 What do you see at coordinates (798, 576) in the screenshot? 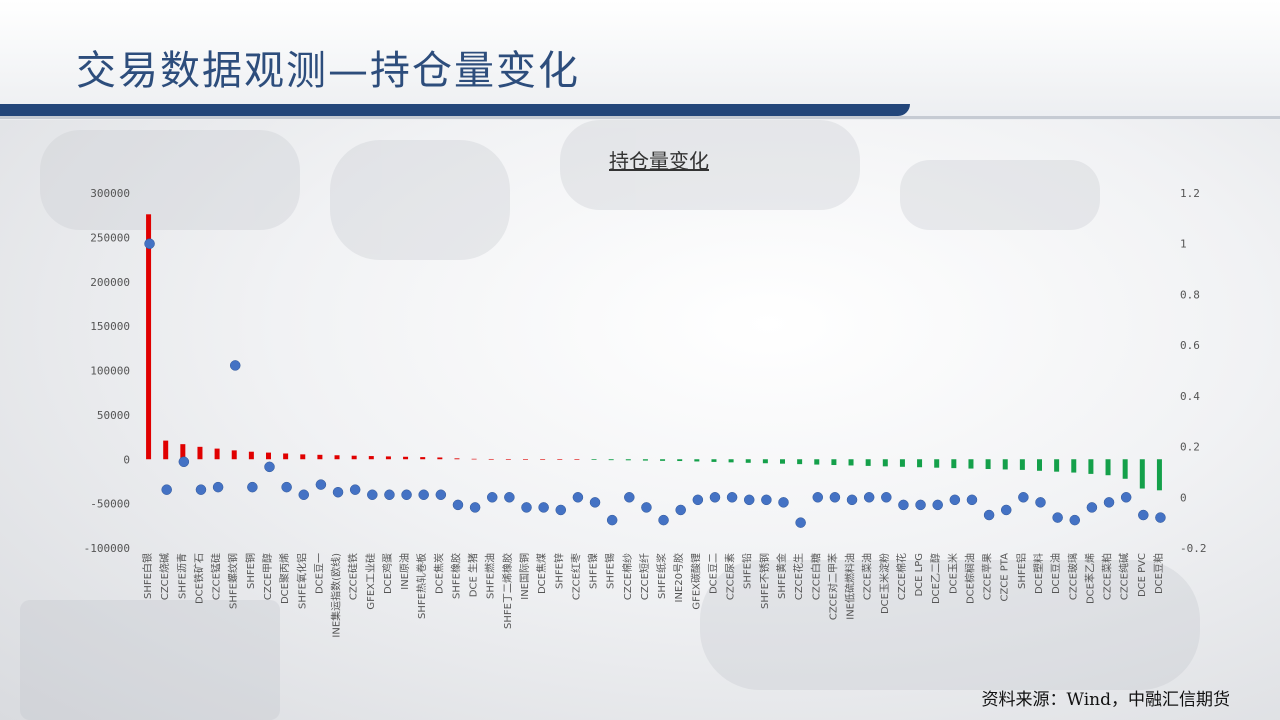
I see `category-label: CZCE花生` at bounding box center [798, 576].